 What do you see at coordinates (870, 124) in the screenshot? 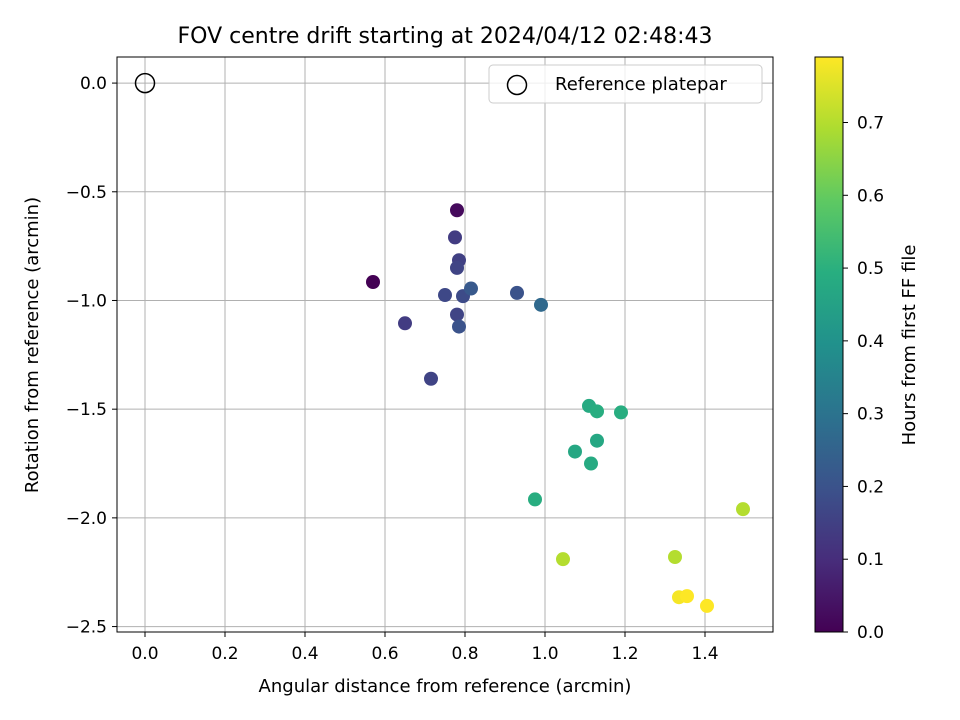
I see `colorbar-tick-label: 0.7` at bounding box center [870, 124].